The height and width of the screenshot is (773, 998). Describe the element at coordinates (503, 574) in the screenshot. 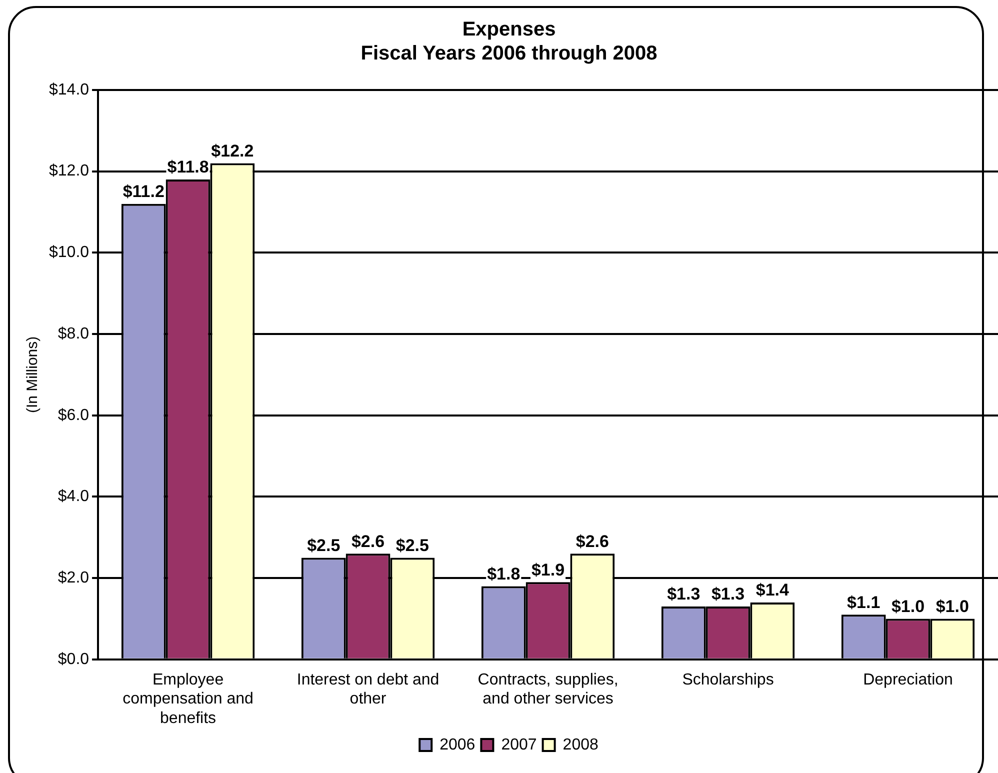

I see `data-label: $1.8` at that location.